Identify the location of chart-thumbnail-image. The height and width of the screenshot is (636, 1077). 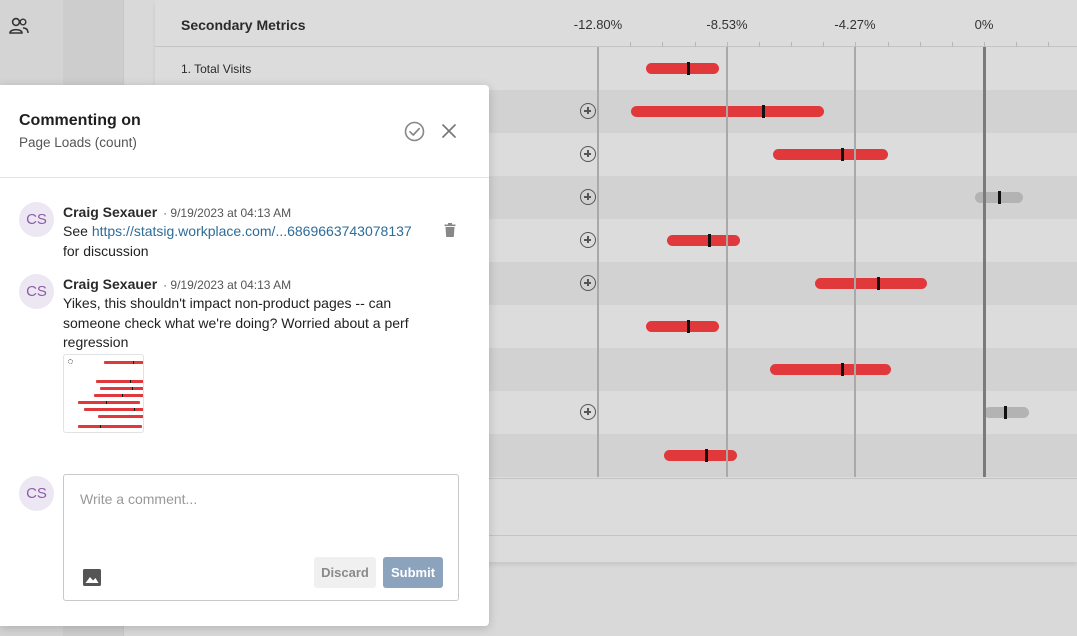
(103, 393).